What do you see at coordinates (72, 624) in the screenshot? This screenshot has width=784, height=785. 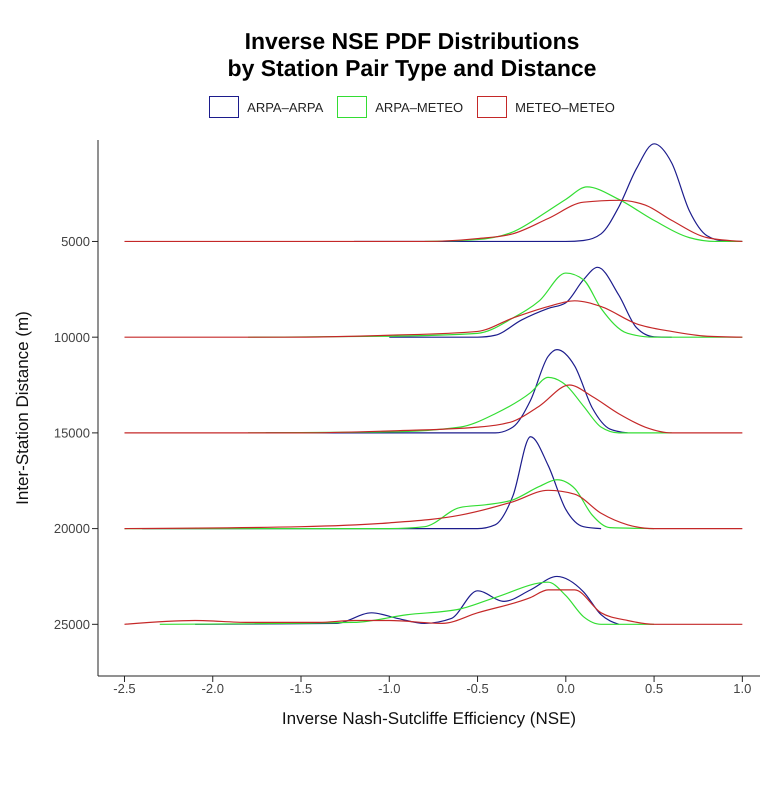 I see `y-tick-label: 25000` at bounding box center [72, 624].